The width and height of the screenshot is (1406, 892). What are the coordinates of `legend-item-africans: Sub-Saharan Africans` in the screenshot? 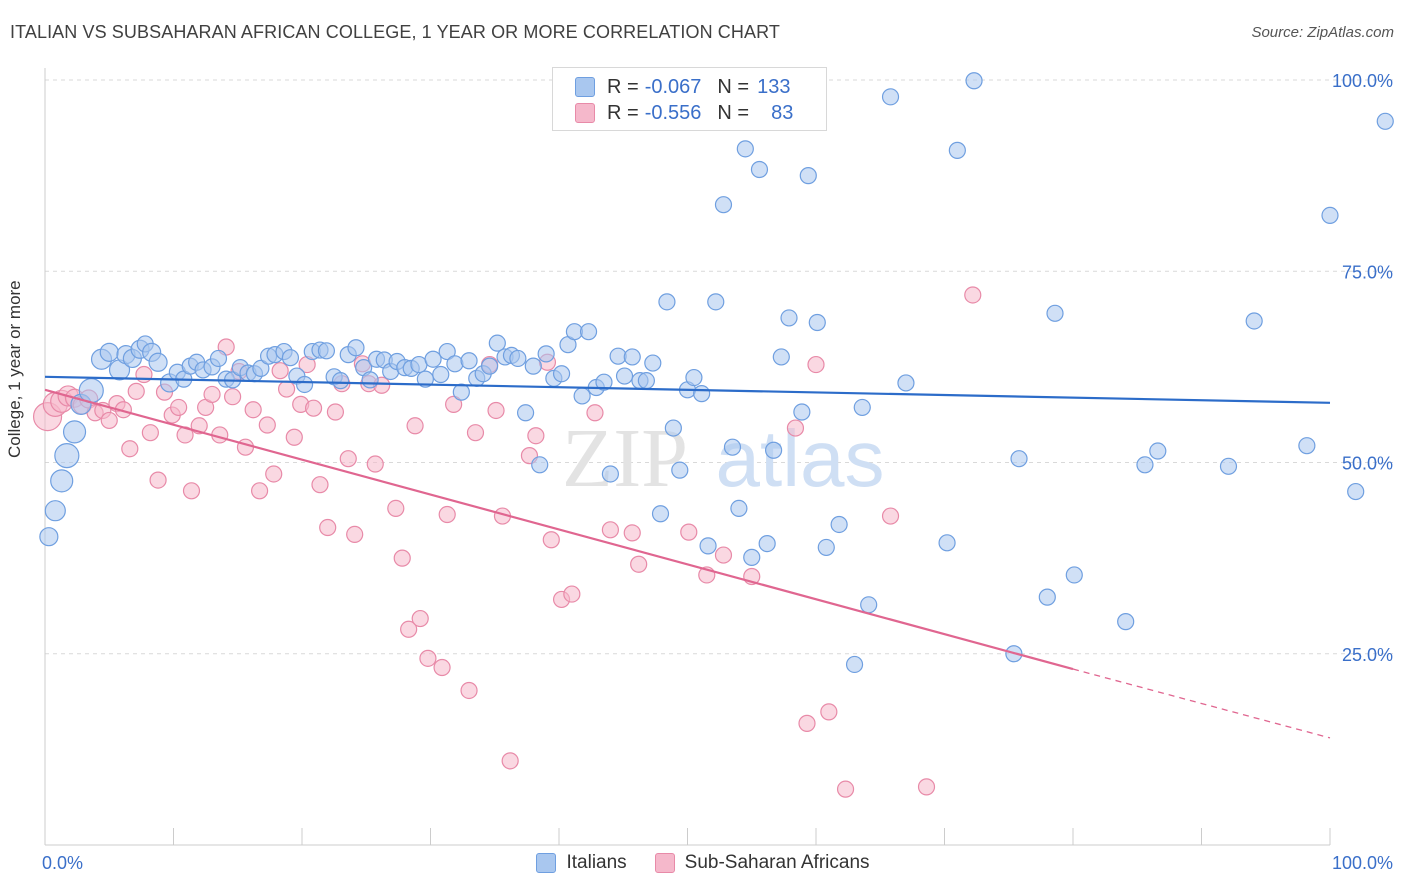 It's located at (762, 863).